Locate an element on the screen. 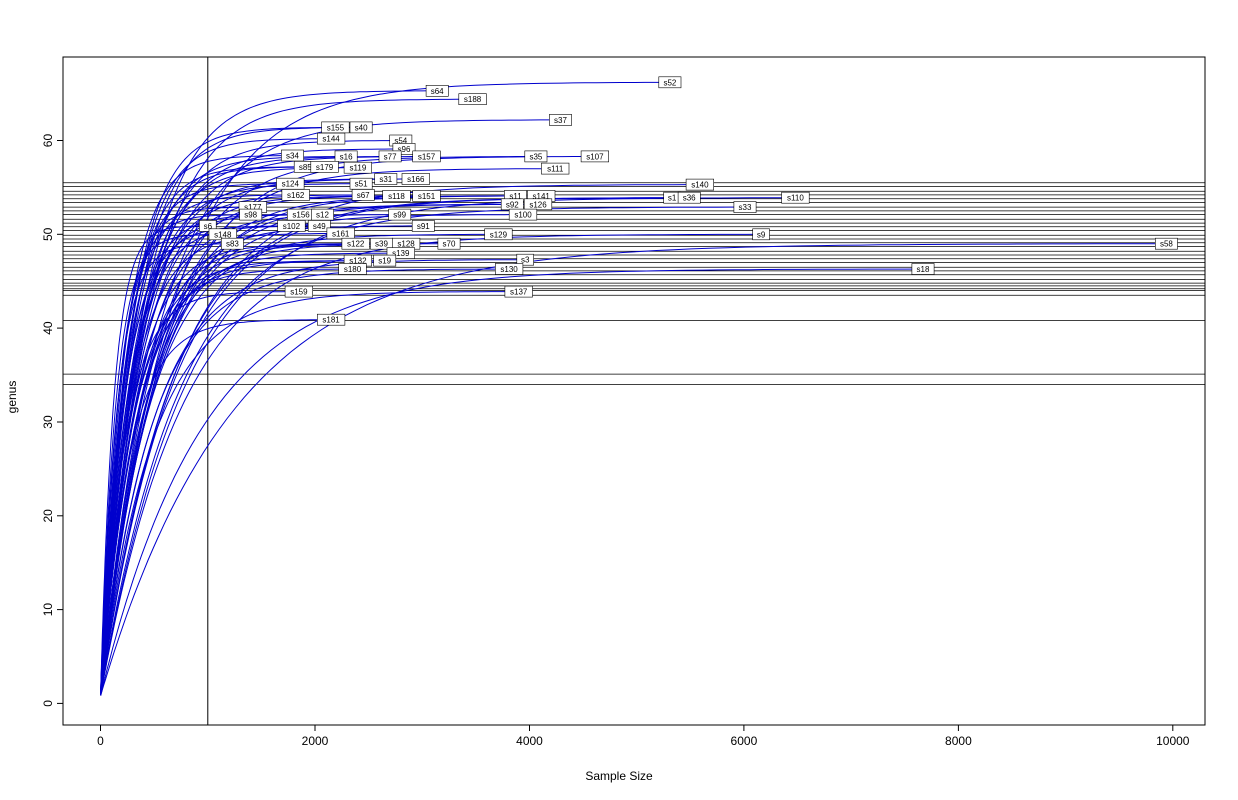  sample-label: s67 is located at coordinates (363, 195).